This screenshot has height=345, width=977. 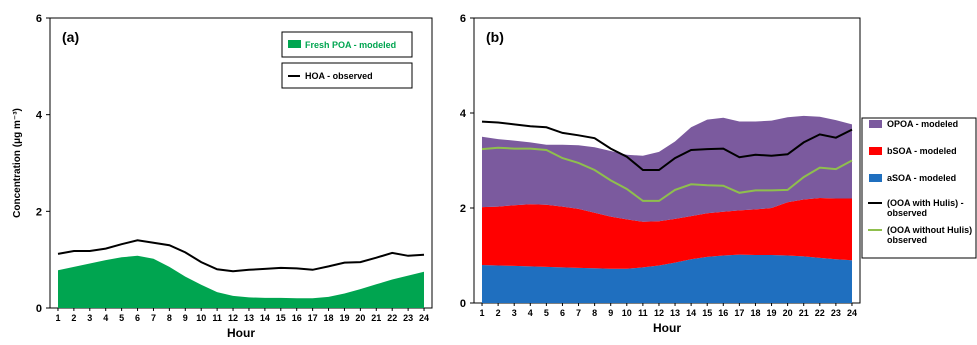 What do you see at coordinates (919, 188) in the screenshot?
I see `legend-box` at bounding box center [919, 188].